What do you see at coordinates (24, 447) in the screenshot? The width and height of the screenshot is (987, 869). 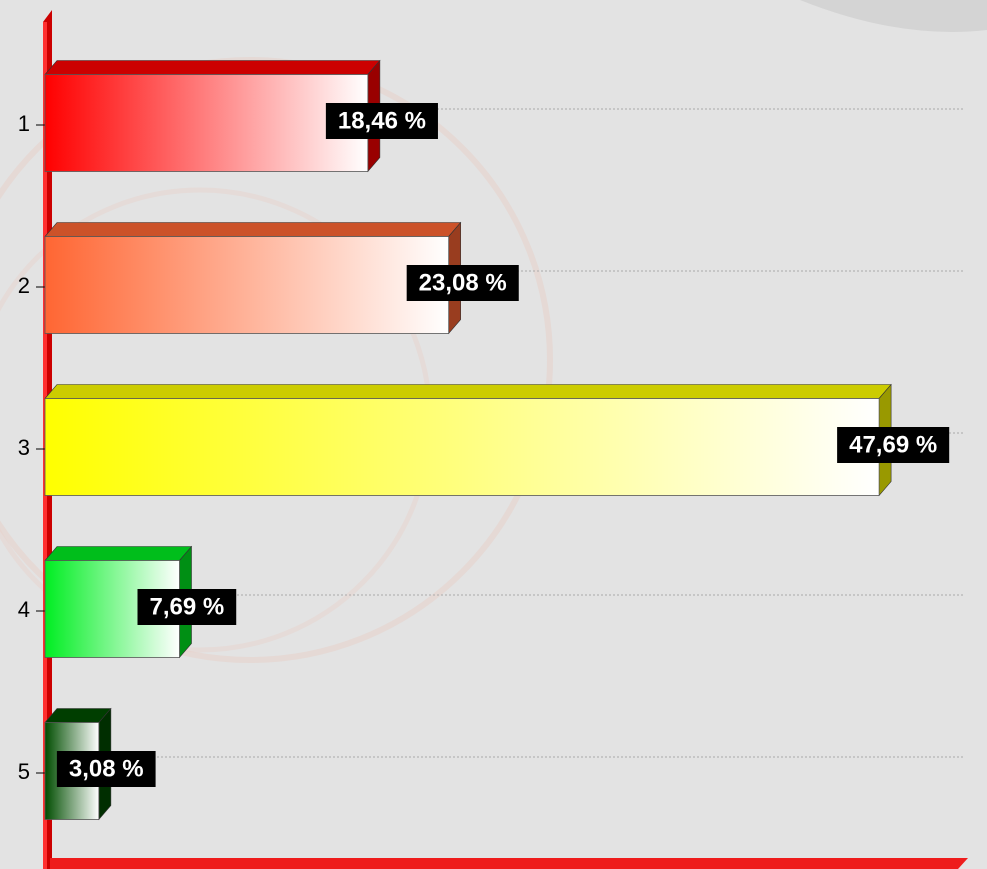 I see `y-tick-label: 3` at bounding box center [24, 447].